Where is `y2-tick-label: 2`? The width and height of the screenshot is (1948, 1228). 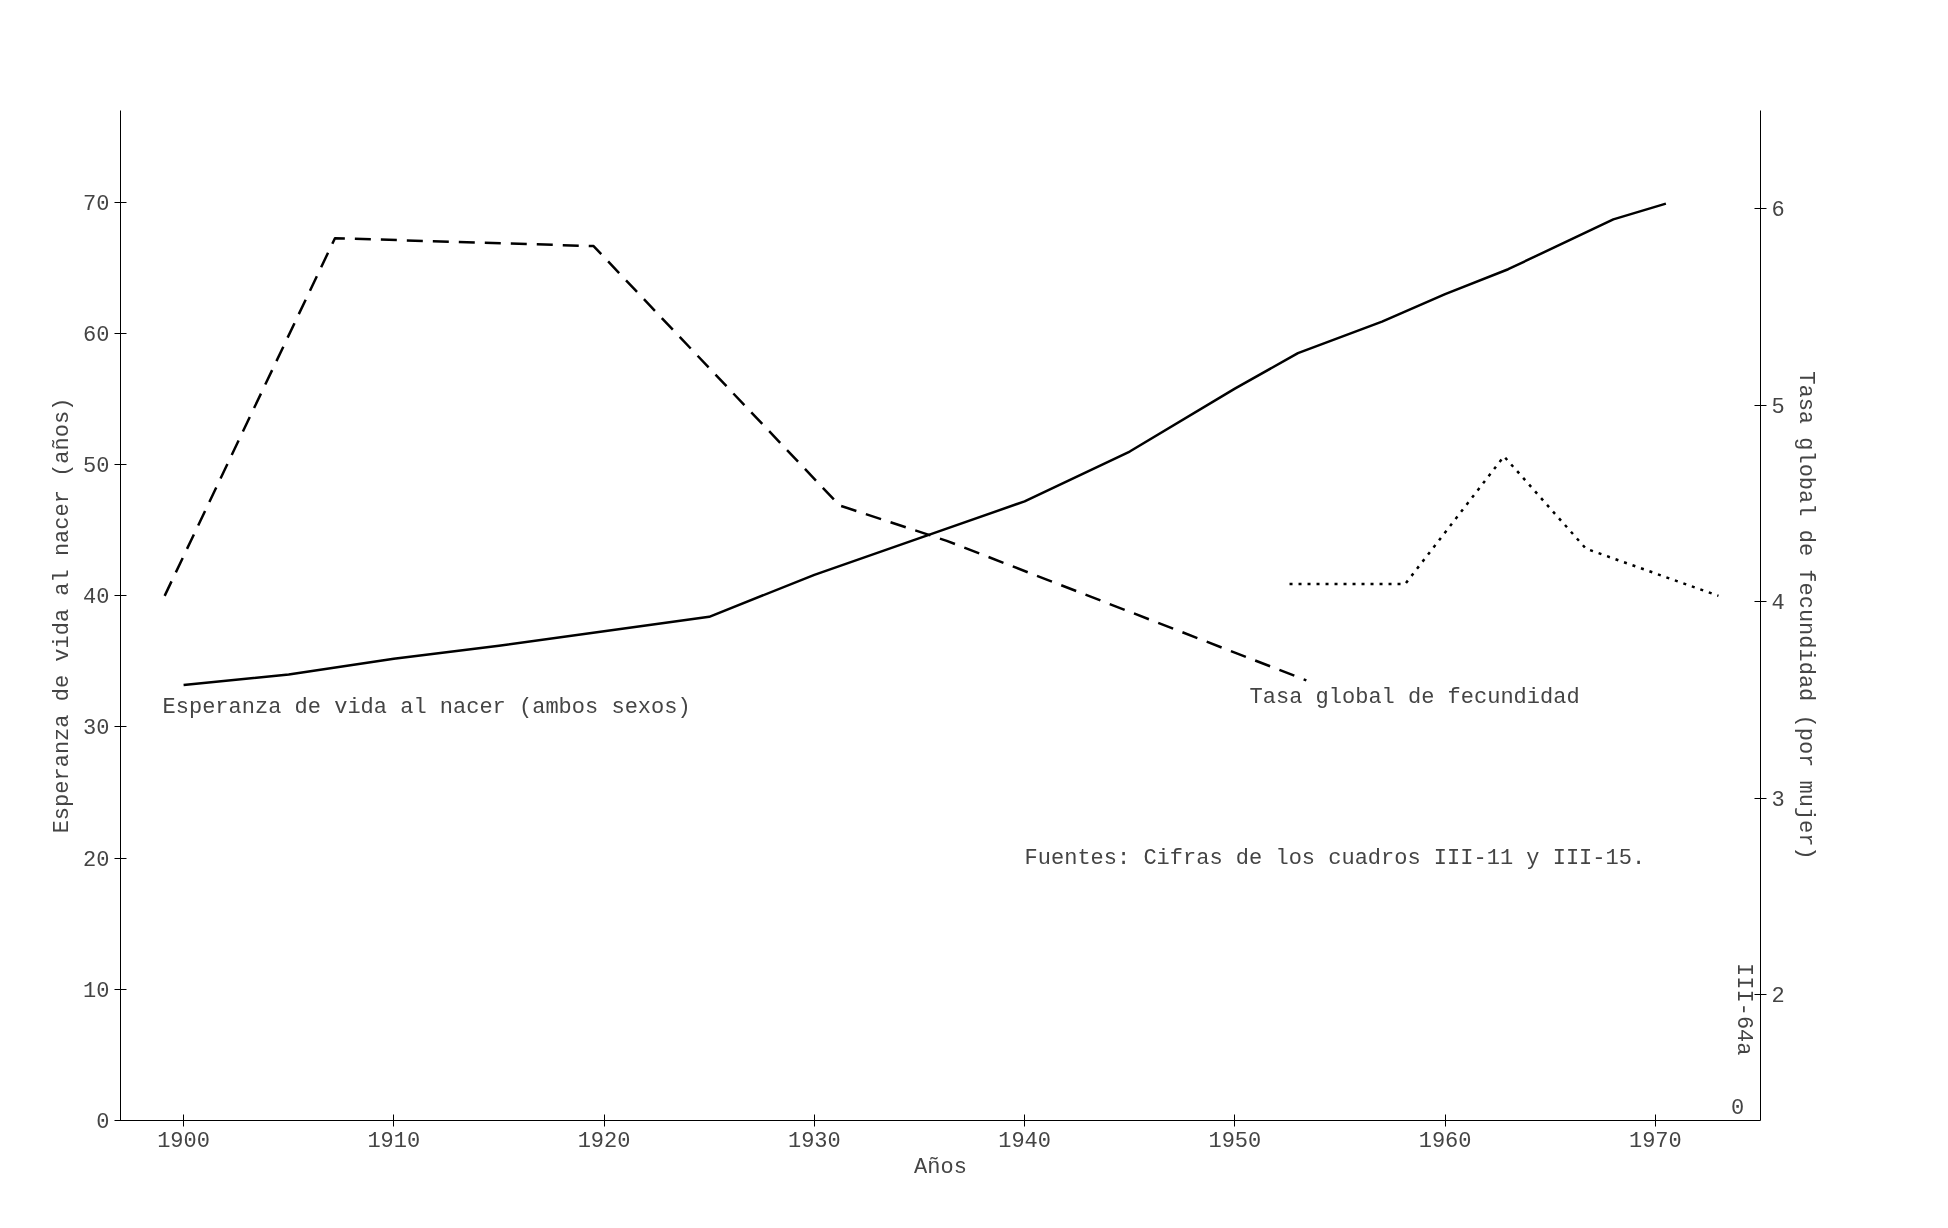
y2-tick-label: 2 is located at coordinates (1778, 997).